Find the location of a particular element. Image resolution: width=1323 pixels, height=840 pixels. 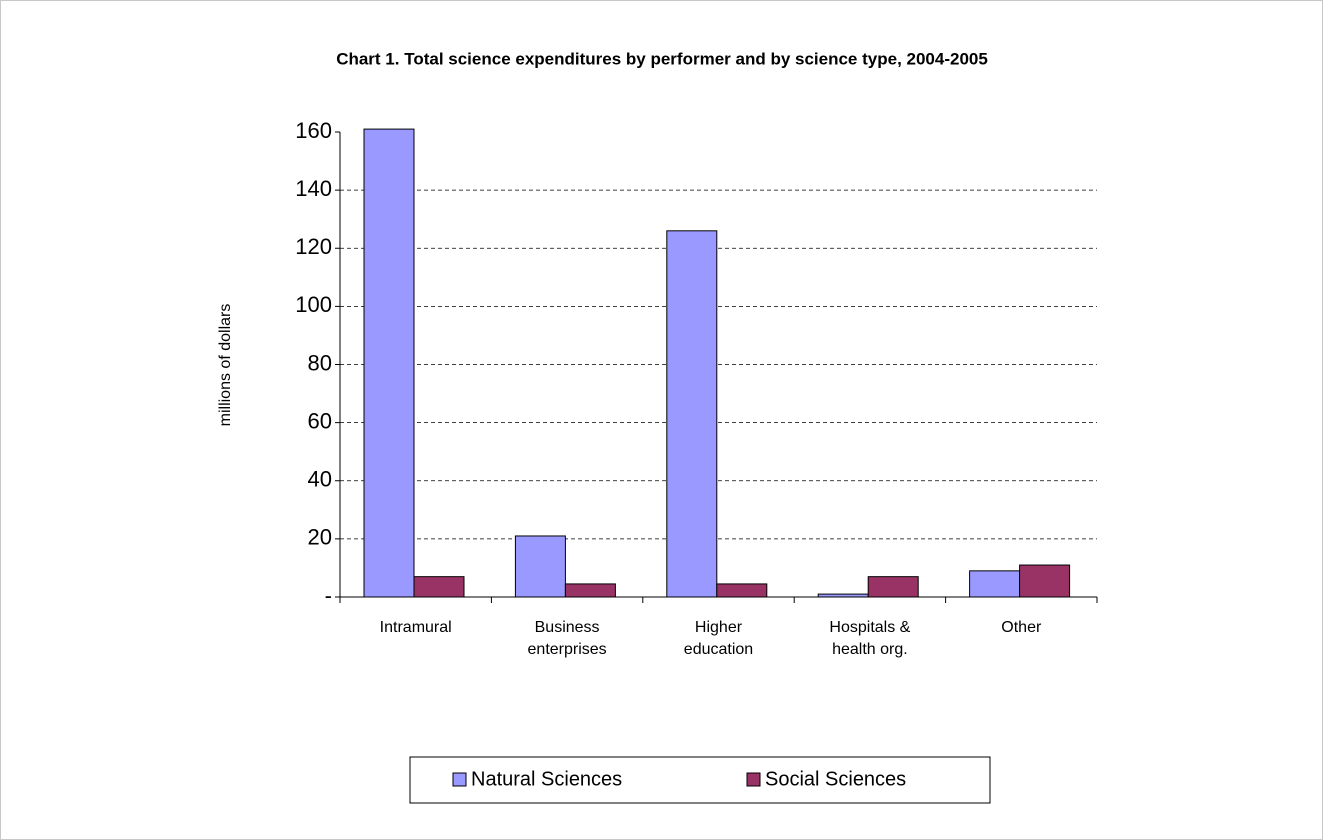

x-tick-label: Higher education is located at coordinates (718, 638).